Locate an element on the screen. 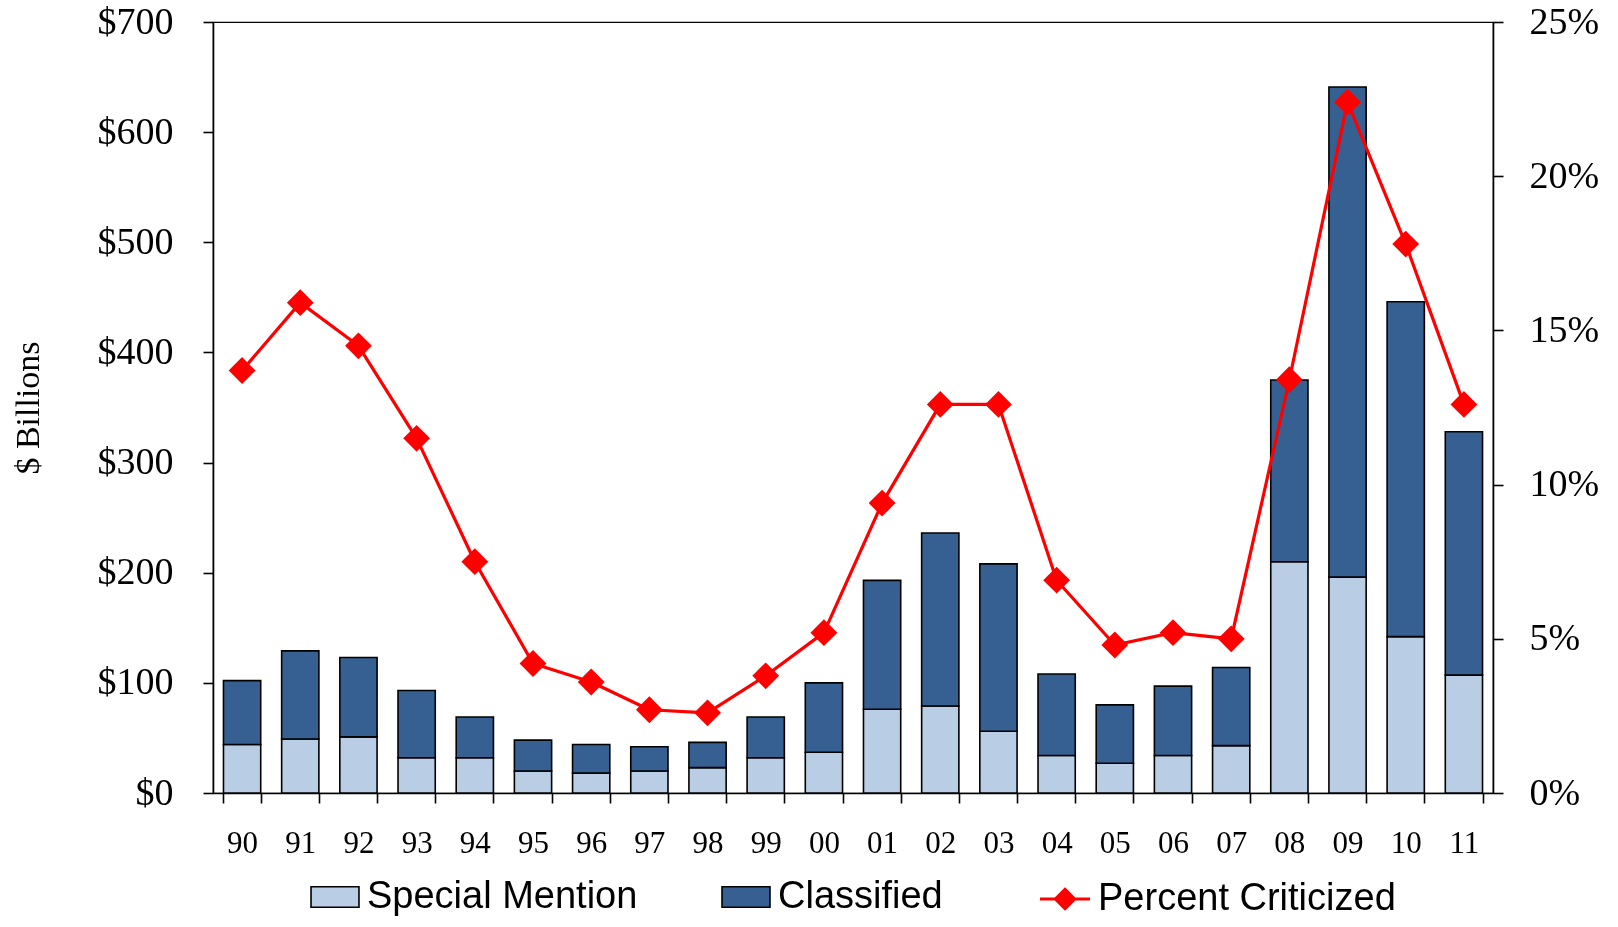  y2-tick-label: 5% is located at coordinates (1555, 637).